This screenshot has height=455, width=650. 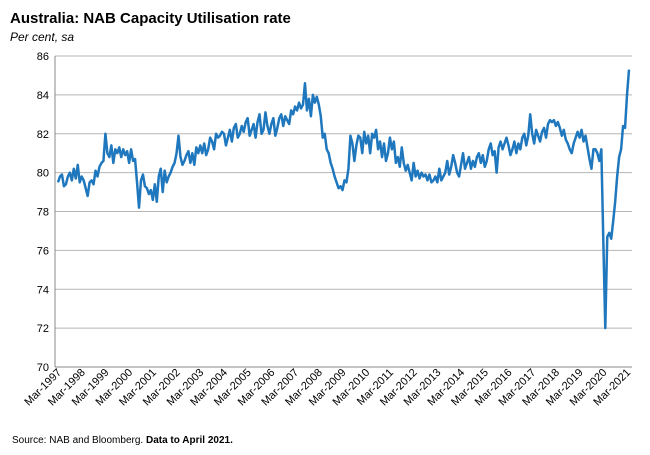 What do you see at coordinates (43, 135) in the screenshot?
I see `y-tick-label: 82` at bounding box center [43, 135].